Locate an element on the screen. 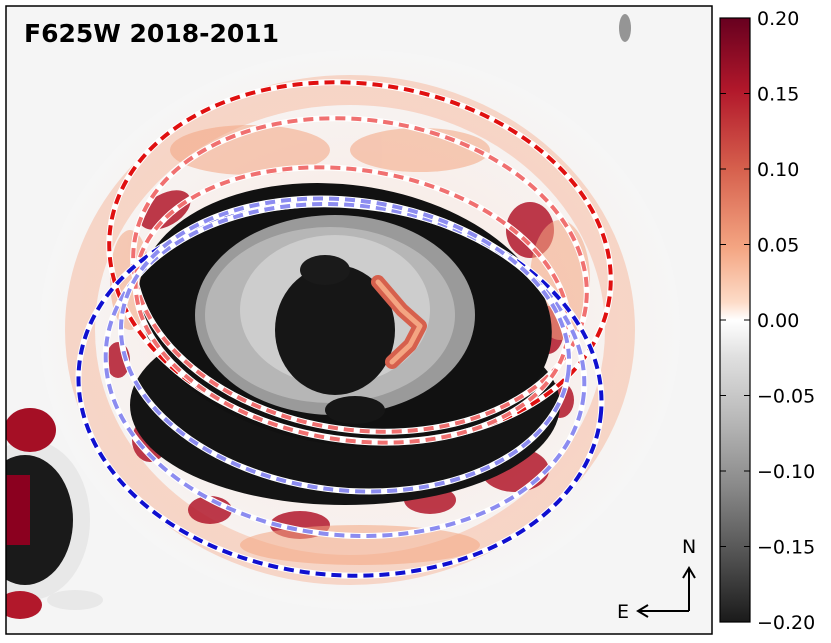 This screenshot has height=643, width=831. colorbar-tick-label: −0.15 is located at coordinates (786, 548).